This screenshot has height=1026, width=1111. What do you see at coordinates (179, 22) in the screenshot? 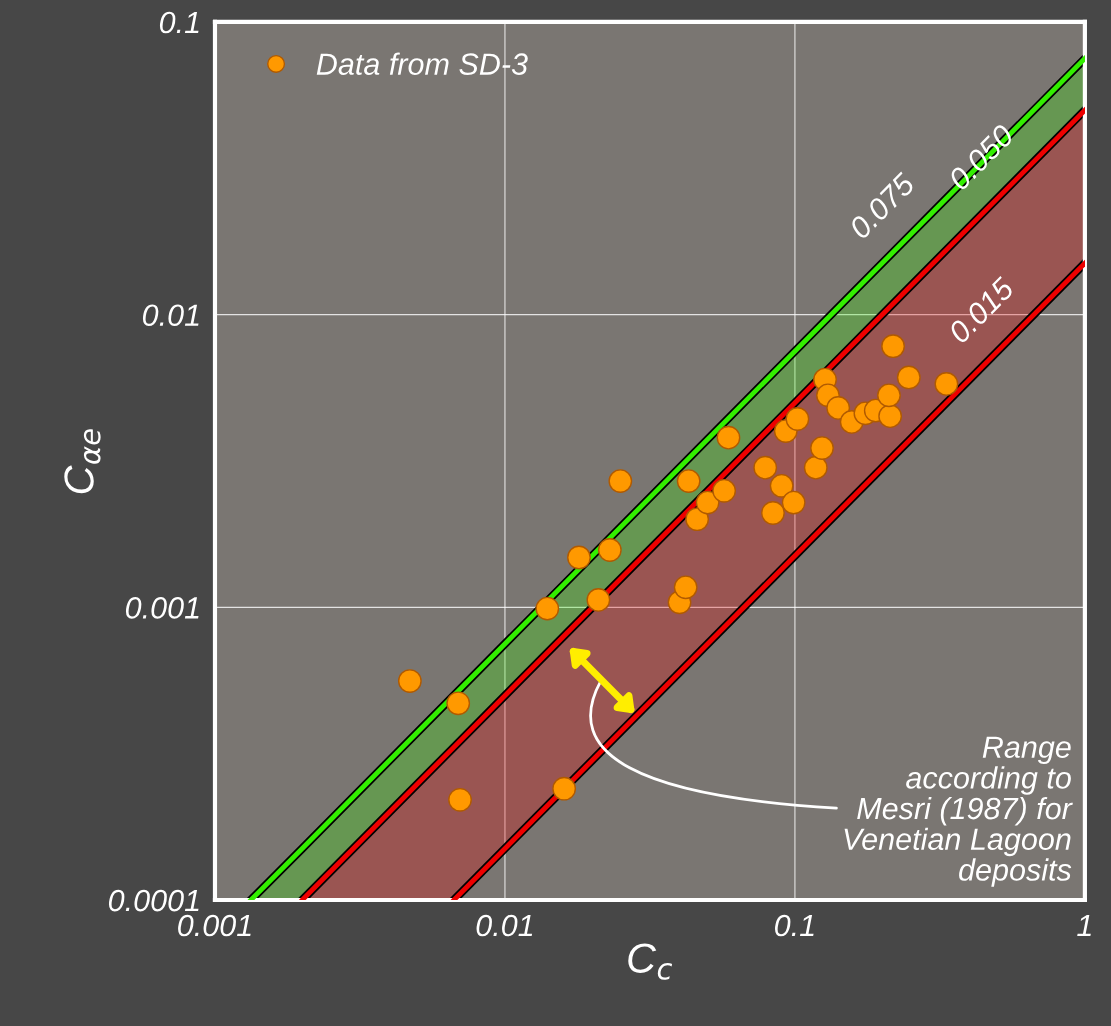
I see `y-tick-label: 0.1` at bounding box center [179, 22].